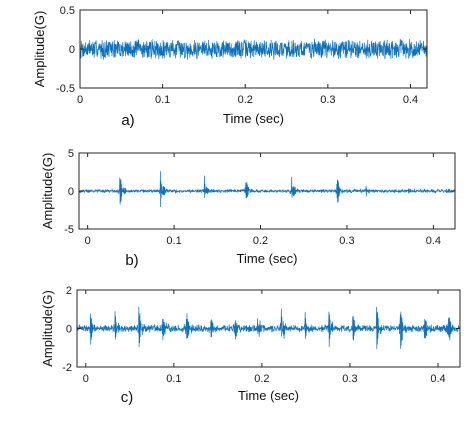 The width and height of the screenshot is (474, 428). I want to click on y-tick-label: -2, so click(67, 368).